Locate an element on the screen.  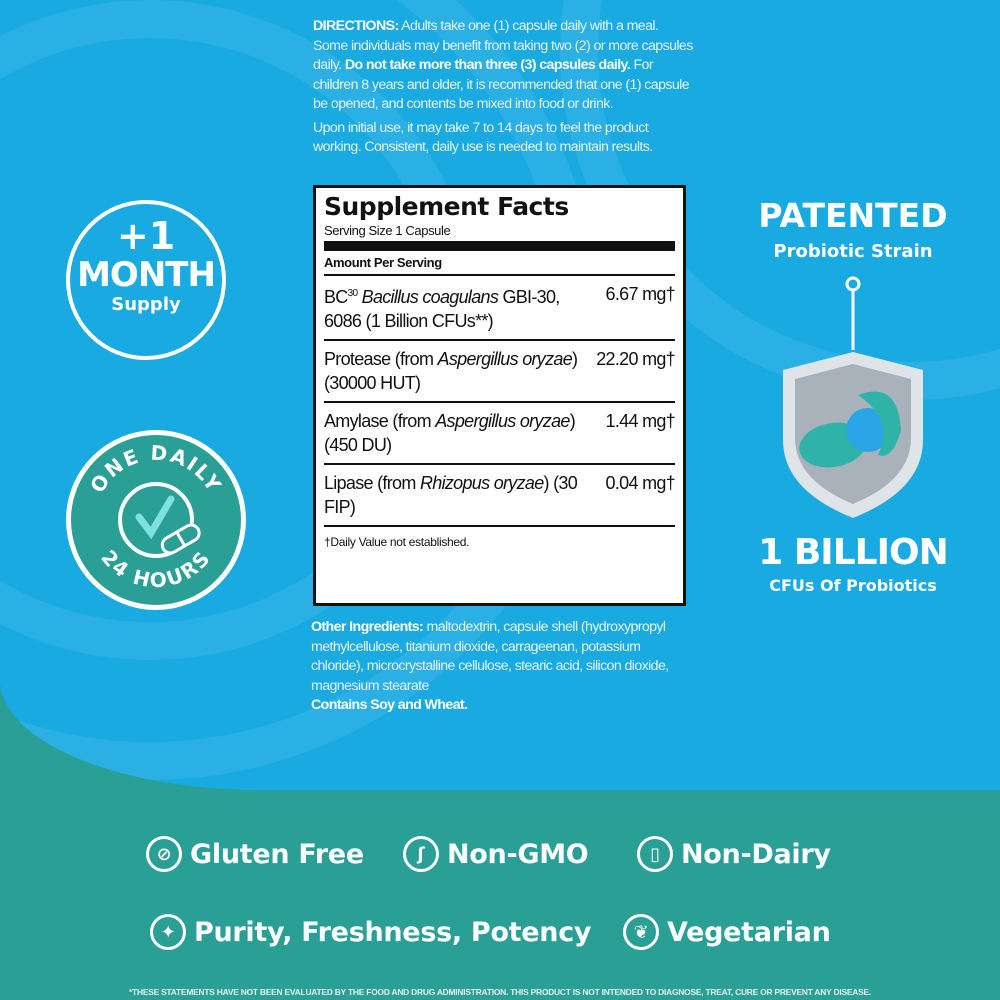
patented-sub: Probiotic Strain is located at coordinates (853, 251).